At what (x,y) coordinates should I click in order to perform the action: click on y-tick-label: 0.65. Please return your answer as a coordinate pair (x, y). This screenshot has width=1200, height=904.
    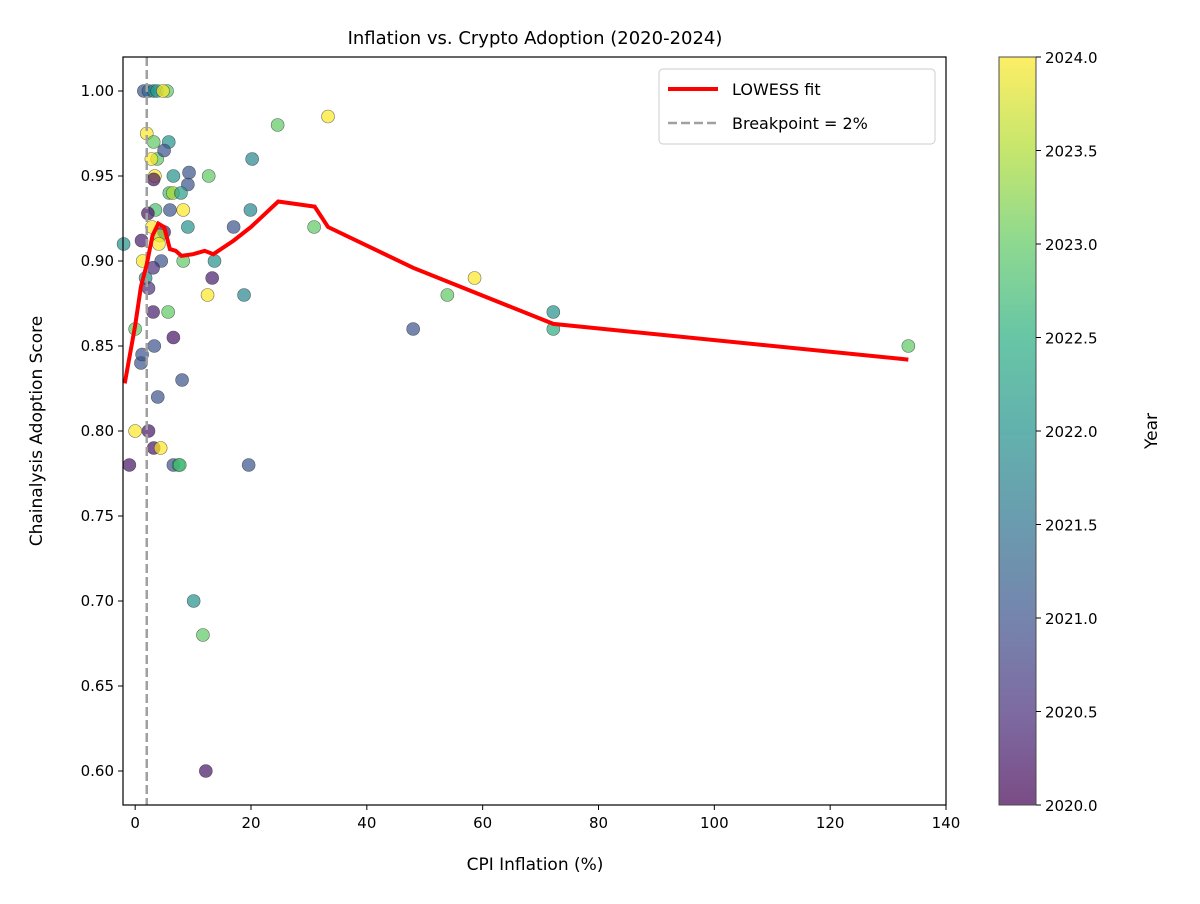
    Looking at the image, I should click on (97, 686).